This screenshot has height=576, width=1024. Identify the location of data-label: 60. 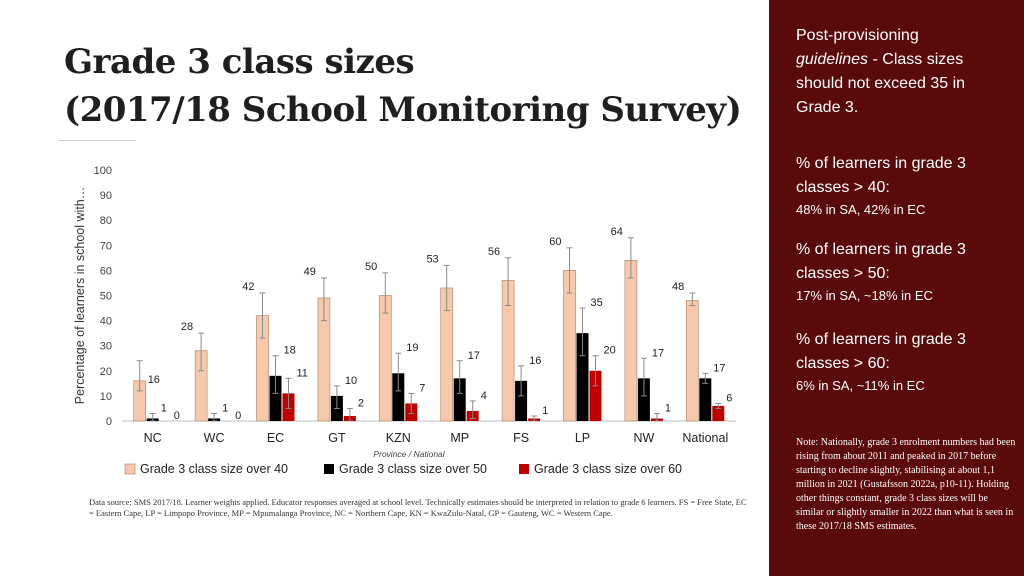
(555, 242).